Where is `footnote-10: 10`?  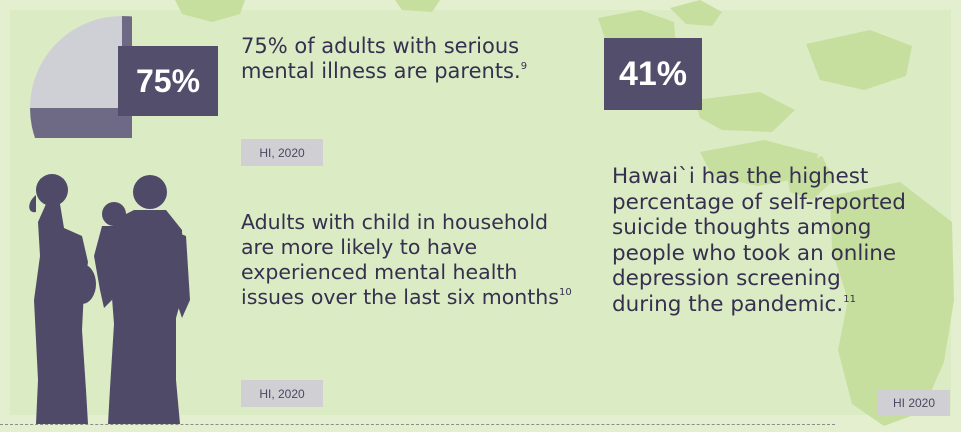 footnote-10: 10 is located at coordinates (565, 292).